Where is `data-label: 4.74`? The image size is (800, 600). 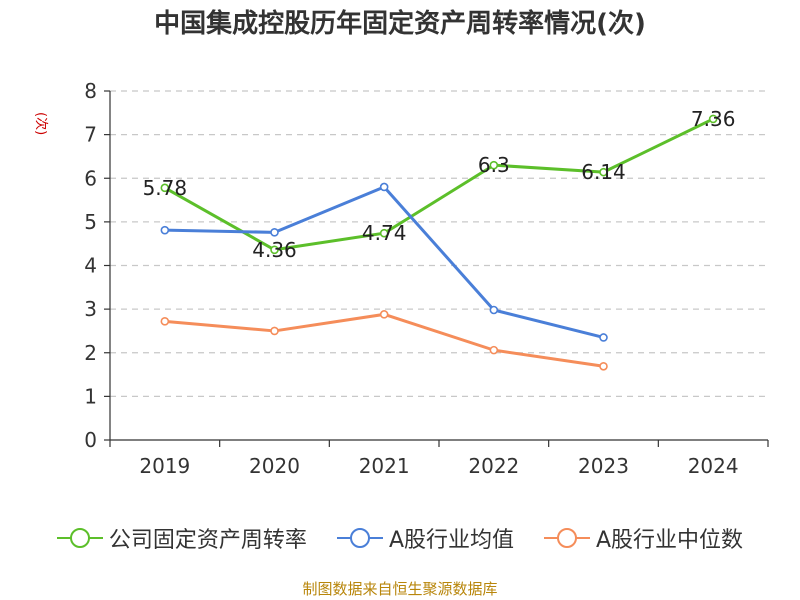
data-label: 4.74 is located at coordinates (384, 233).